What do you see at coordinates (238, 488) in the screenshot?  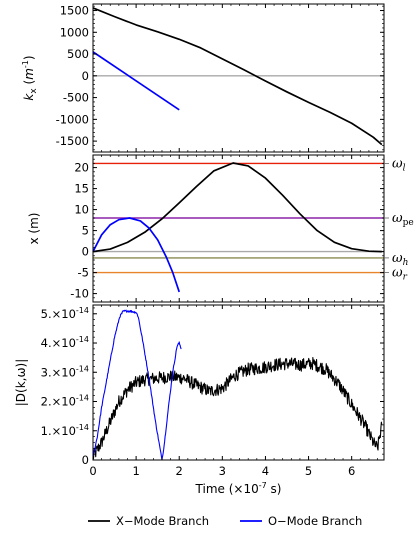 I see `x-axis-label: Time (×10-7 s)` at bounding box center [238, 488].